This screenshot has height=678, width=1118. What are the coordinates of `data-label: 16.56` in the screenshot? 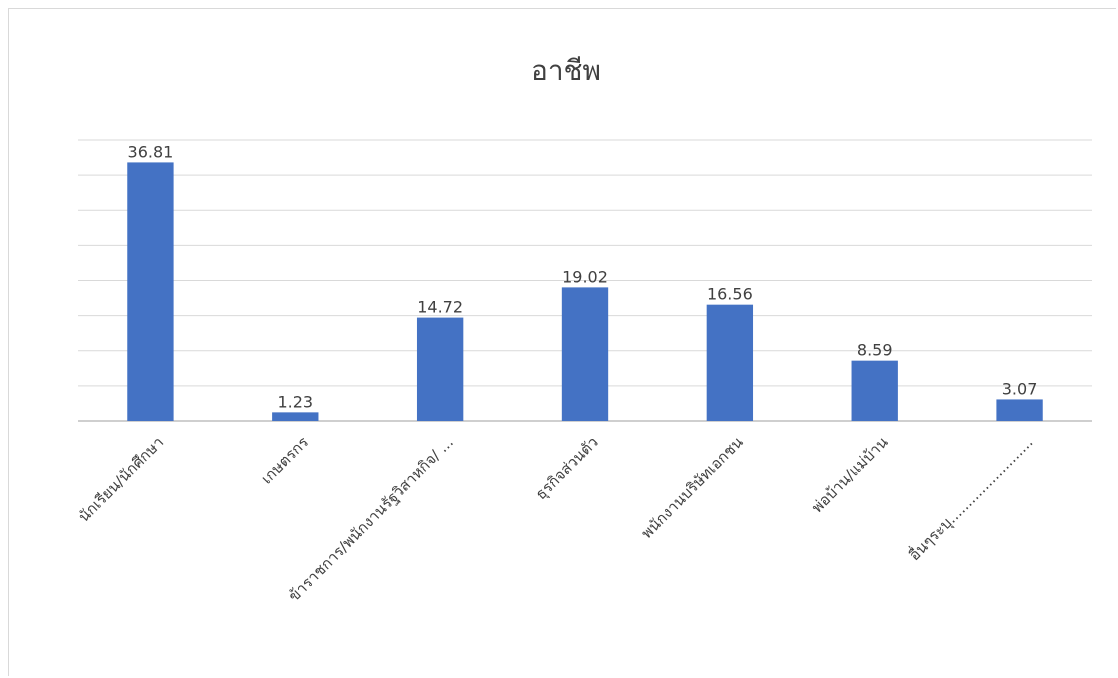 It's located at (730, 294).